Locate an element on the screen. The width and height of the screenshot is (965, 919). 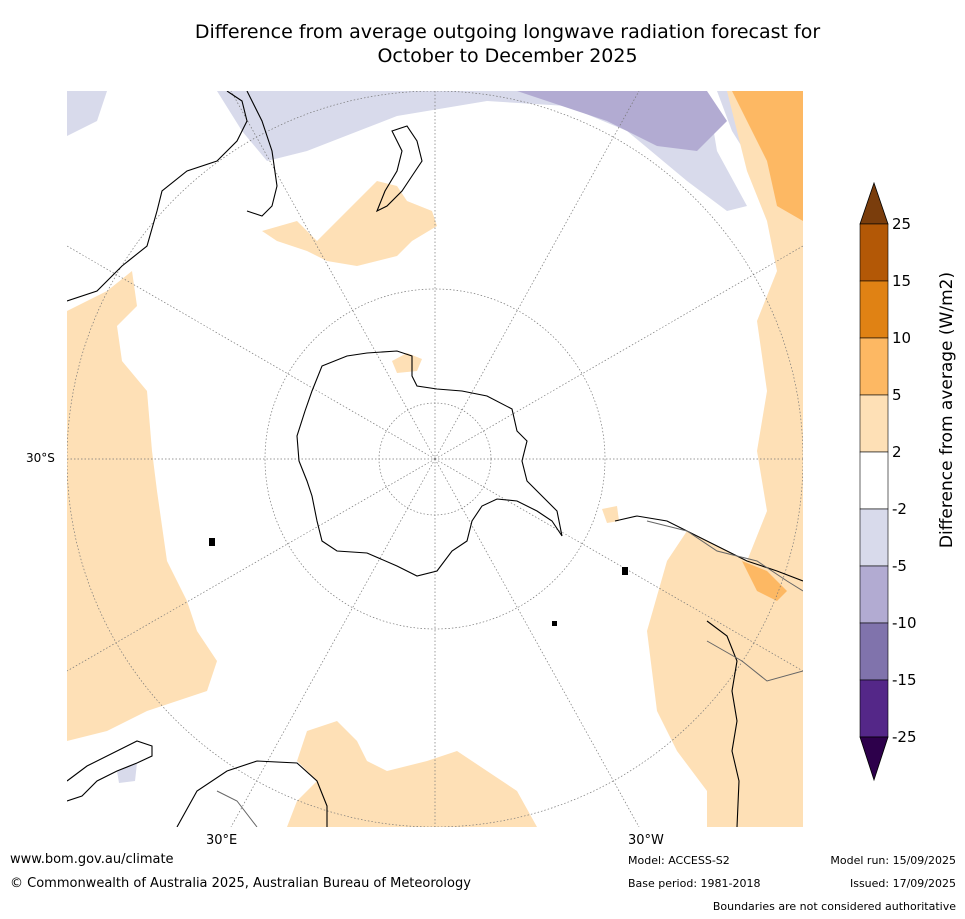
country-boundary-africa is located at coordinates (237, 808).